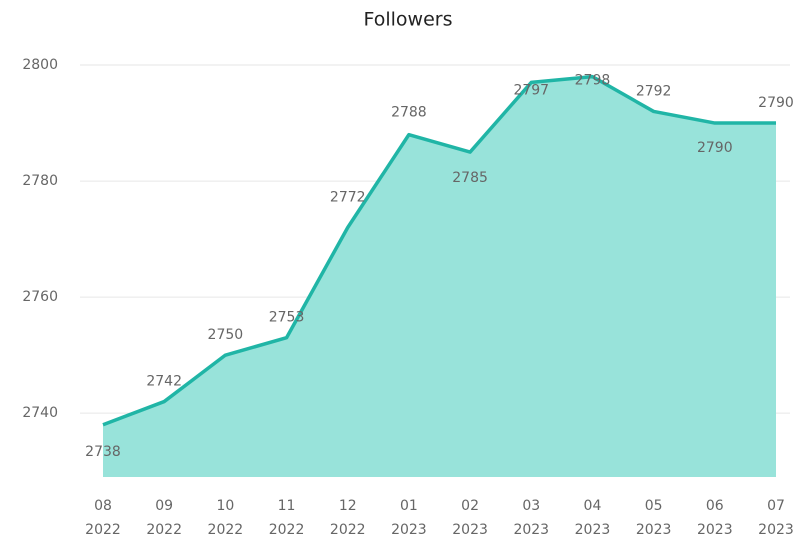  What do you see at coordinates (593, 506) in the screenshot?
I see `x-tick-label: 04` at bounding box center [593, 506].